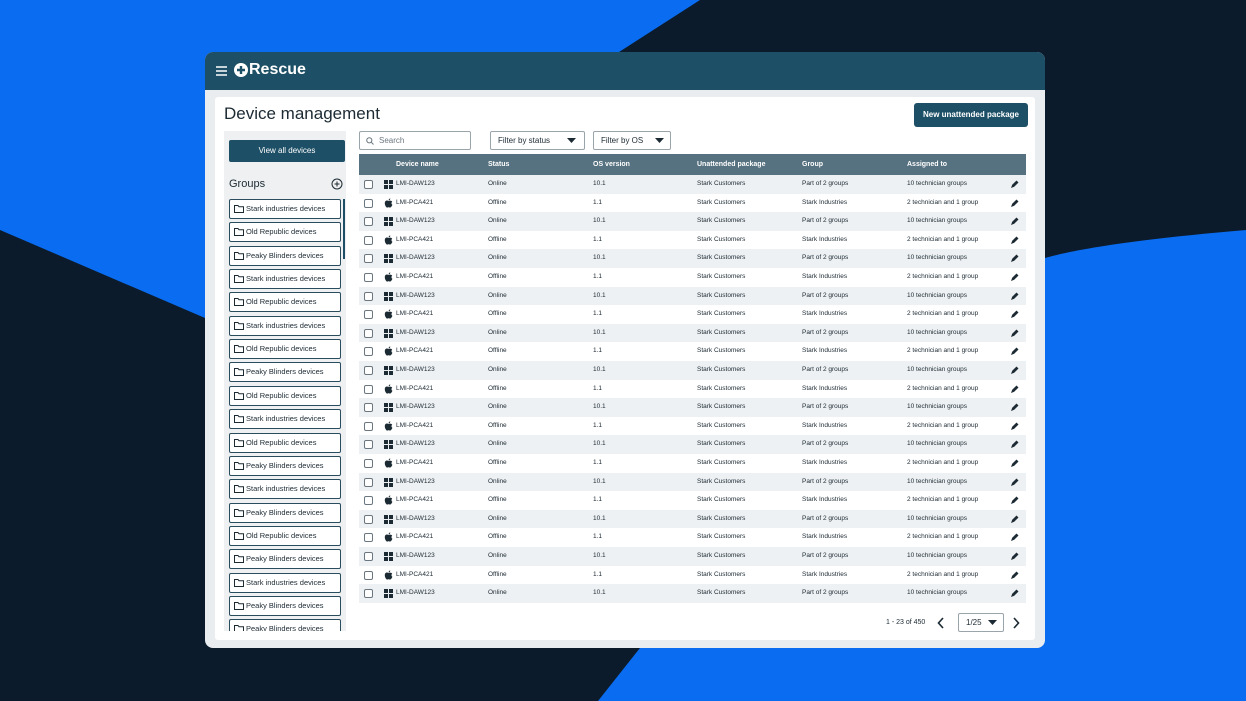  What do you see at coordinates (287, 151) in the screenshot?
I see `view-all-button: View all devices` at bounding box center [287, 151].